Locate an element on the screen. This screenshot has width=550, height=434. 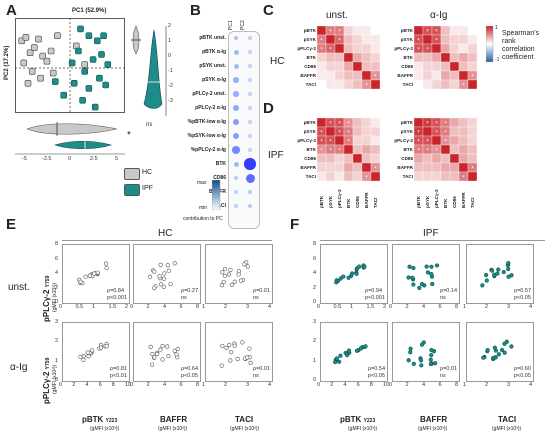
pc1-contribution-dot is located at coordinates (236, 178).